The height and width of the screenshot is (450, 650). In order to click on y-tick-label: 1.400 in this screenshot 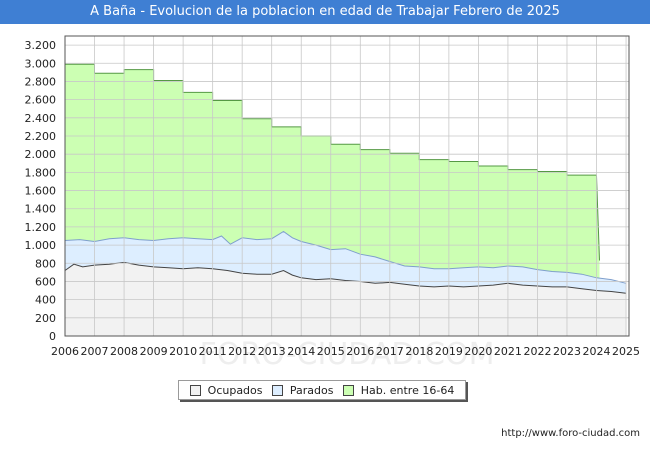, I will do `click(41, 209)`.